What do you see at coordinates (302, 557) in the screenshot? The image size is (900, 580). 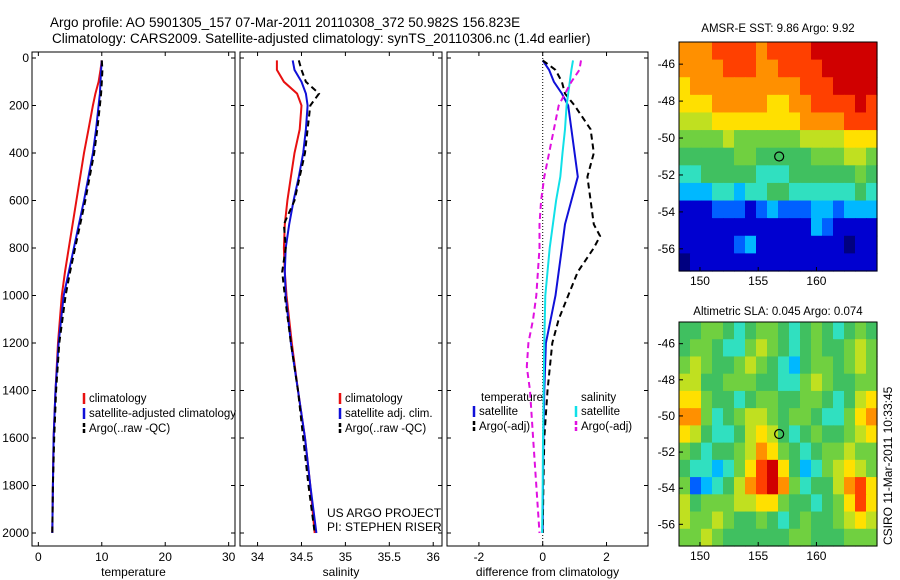 I see `x-tick-label: 34.5` at bounding box center [302, 557].